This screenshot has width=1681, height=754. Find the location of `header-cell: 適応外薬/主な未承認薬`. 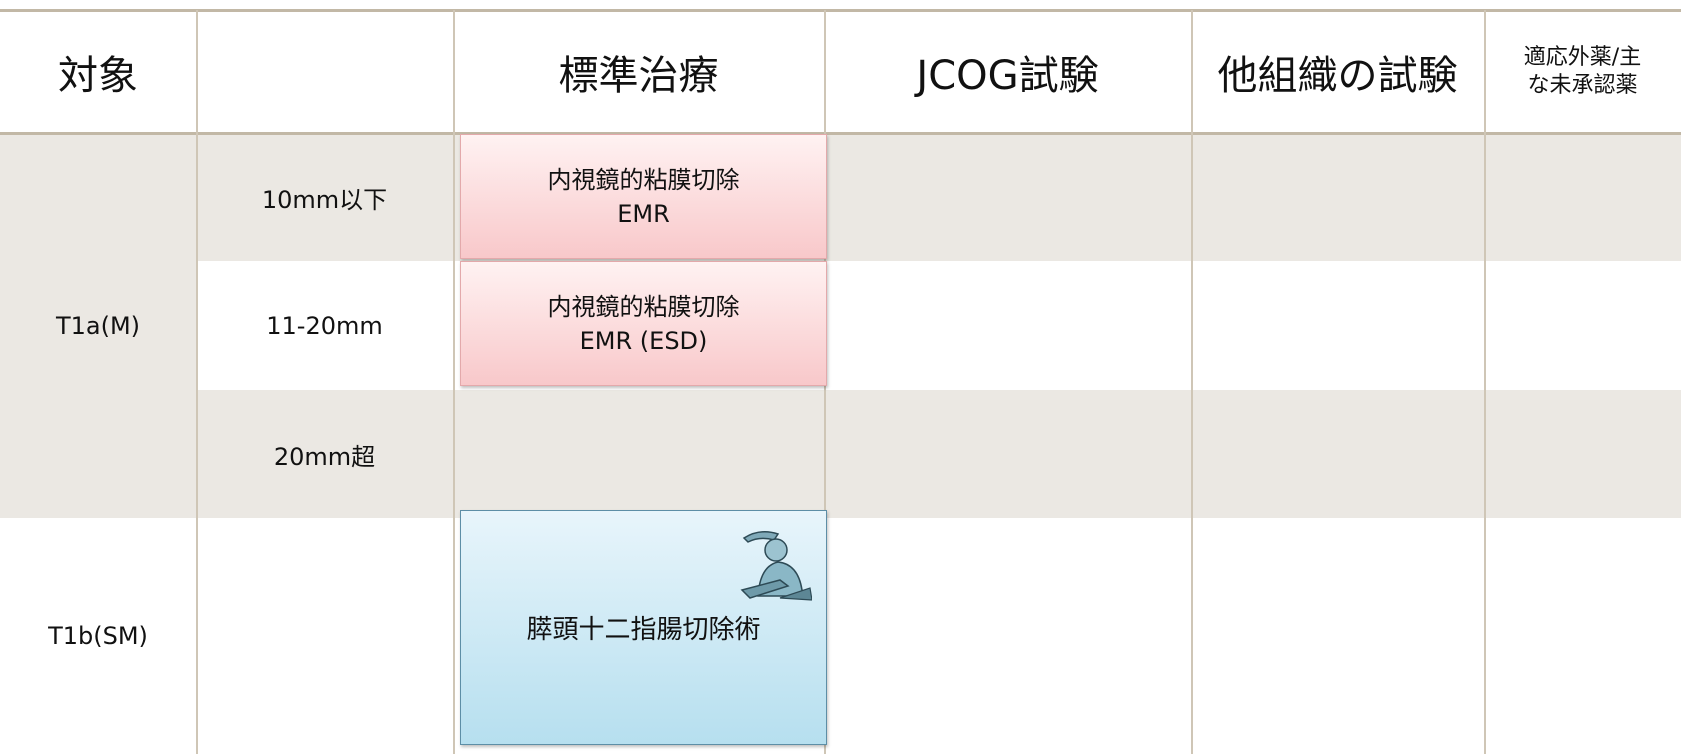

header-cell: 適応外薬/主な未承認薬 is located at coordinates (1582, 72).